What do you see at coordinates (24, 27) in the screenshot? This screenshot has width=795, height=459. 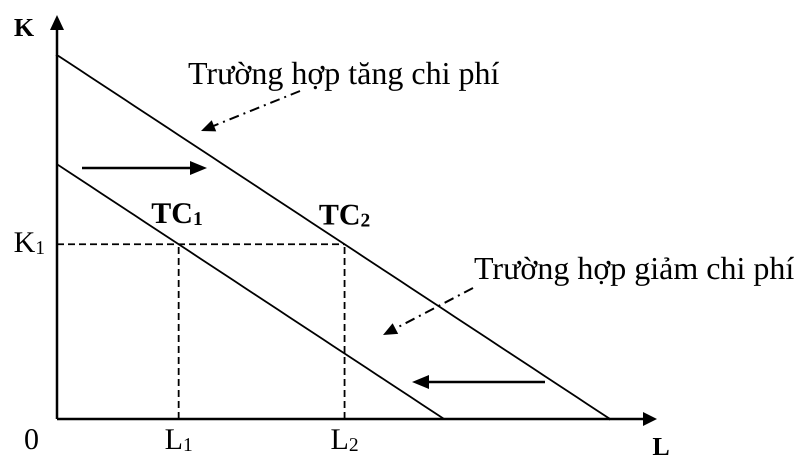 I see `y-axis-title: K` at bounding box center [24, 27].